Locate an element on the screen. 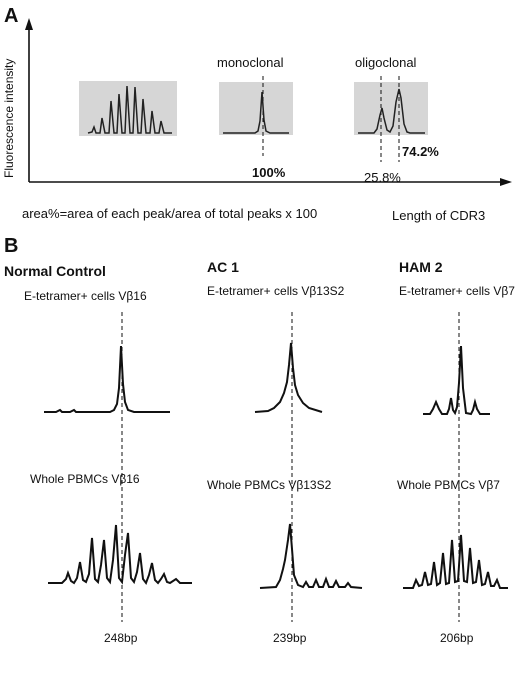 This screenshot has height=673, width=520. bottom-trace-ham2 is located at coordinates (455, 561).